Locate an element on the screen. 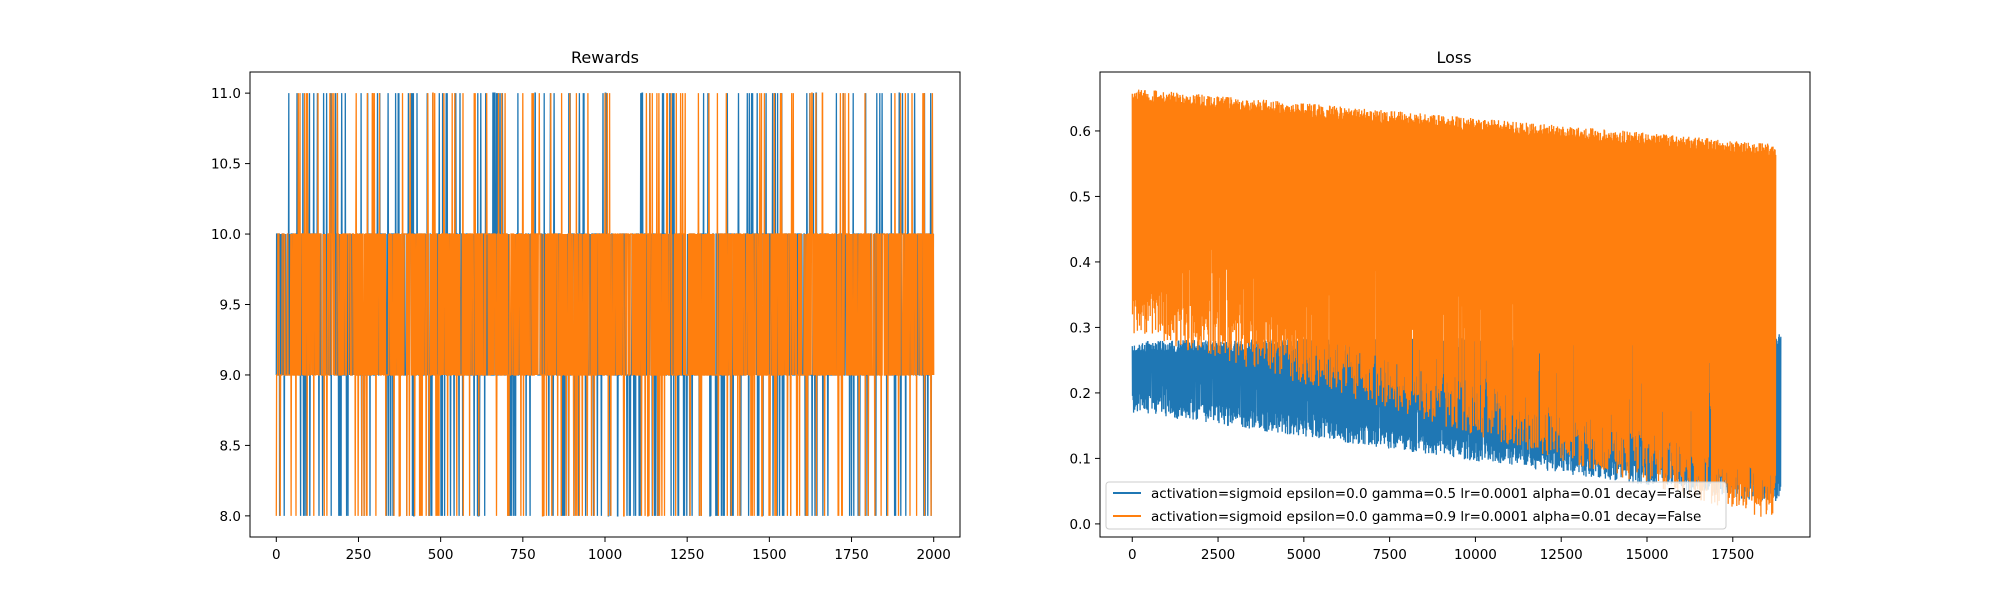  rewards-x-tick-label: 250 is located at coordinates (359, 555).